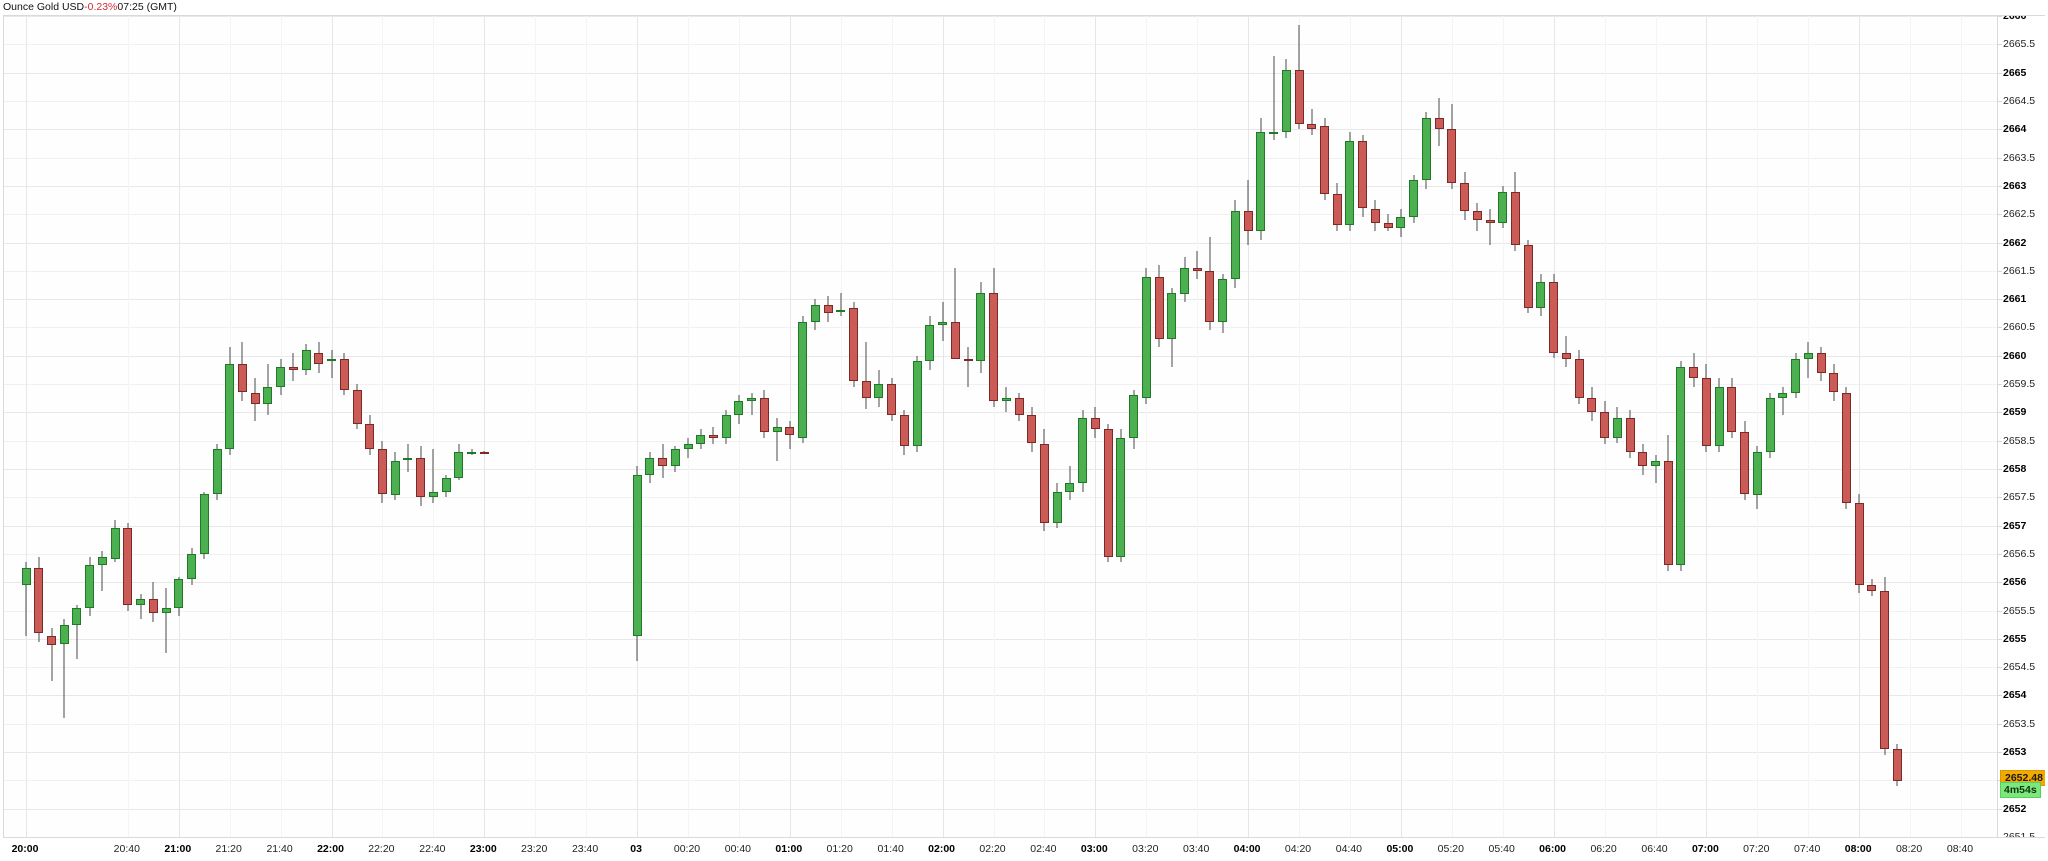 The height and width of the screenshot is (861, 2048). I want to click on time-tick-label: 03:40, so click(1196, 849).